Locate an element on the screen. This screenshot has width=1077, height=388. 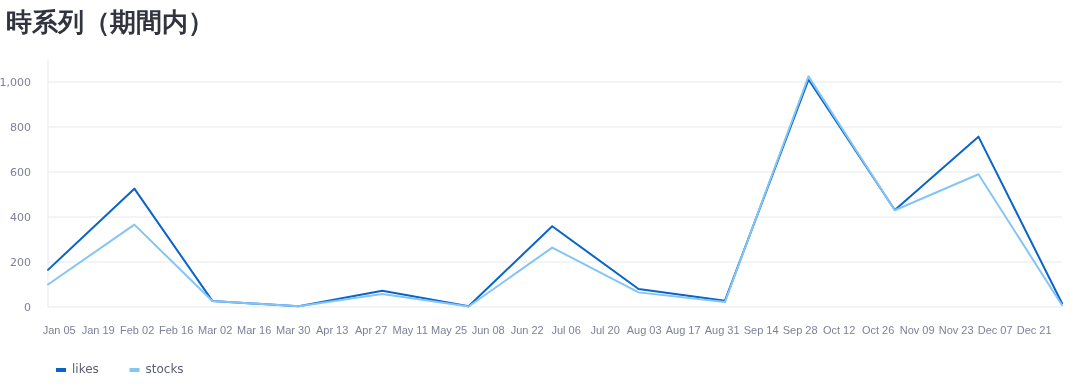
y-tick-label: 600 is located at coordinates (20, 172).